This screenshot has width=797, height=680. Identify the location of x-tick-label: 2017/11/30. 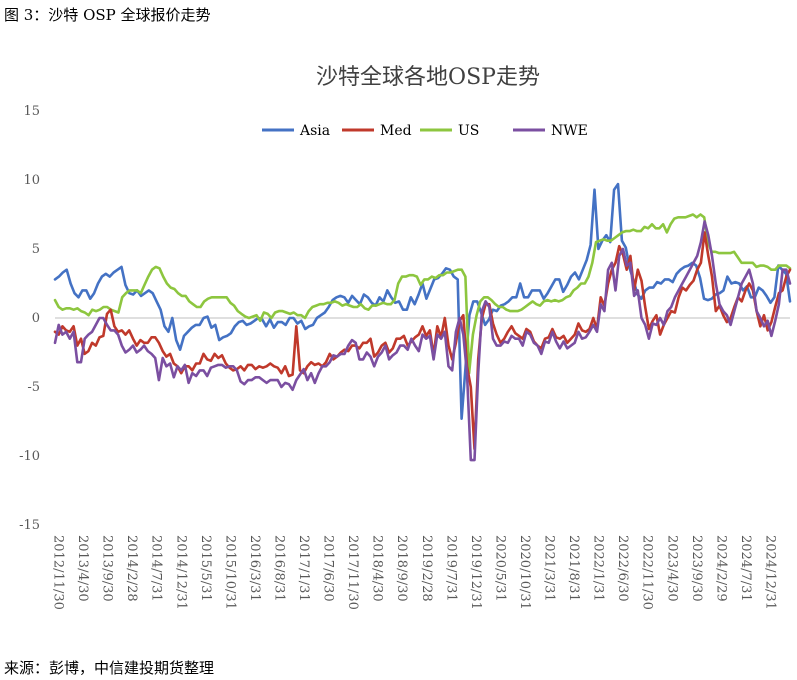
(352, 572).